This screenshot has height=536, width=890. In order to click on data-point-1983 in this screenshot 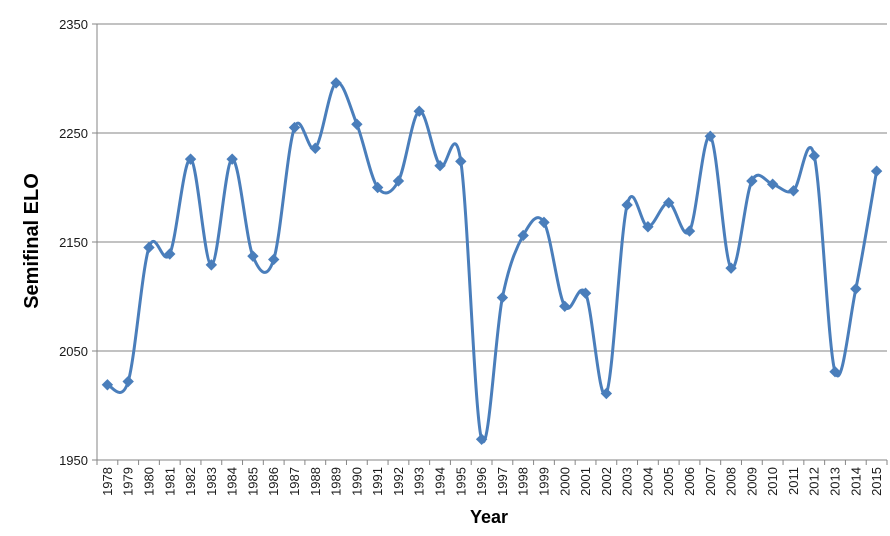, I will do `click(211, 265)`.